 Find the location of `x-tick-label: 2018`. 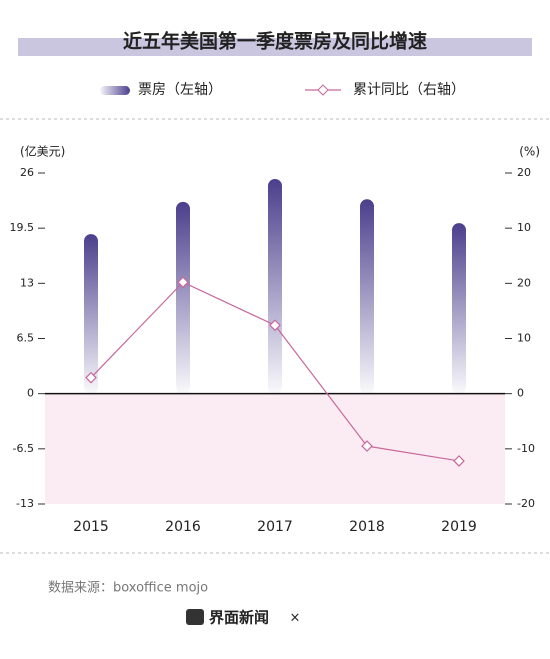

x-tick-label: 2018 is located at coordinates (367, 527).